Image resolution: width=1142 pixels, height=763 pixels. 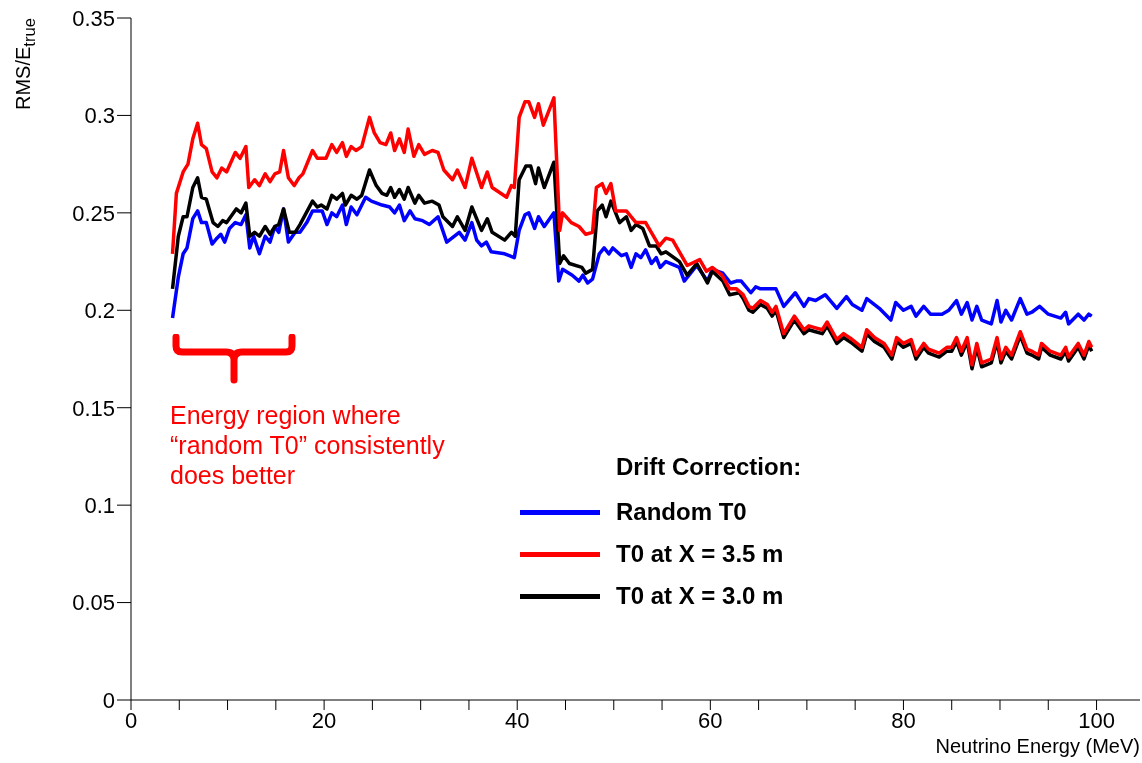 I want to click on y-tick-label: 0, so click(x=108, y=700).